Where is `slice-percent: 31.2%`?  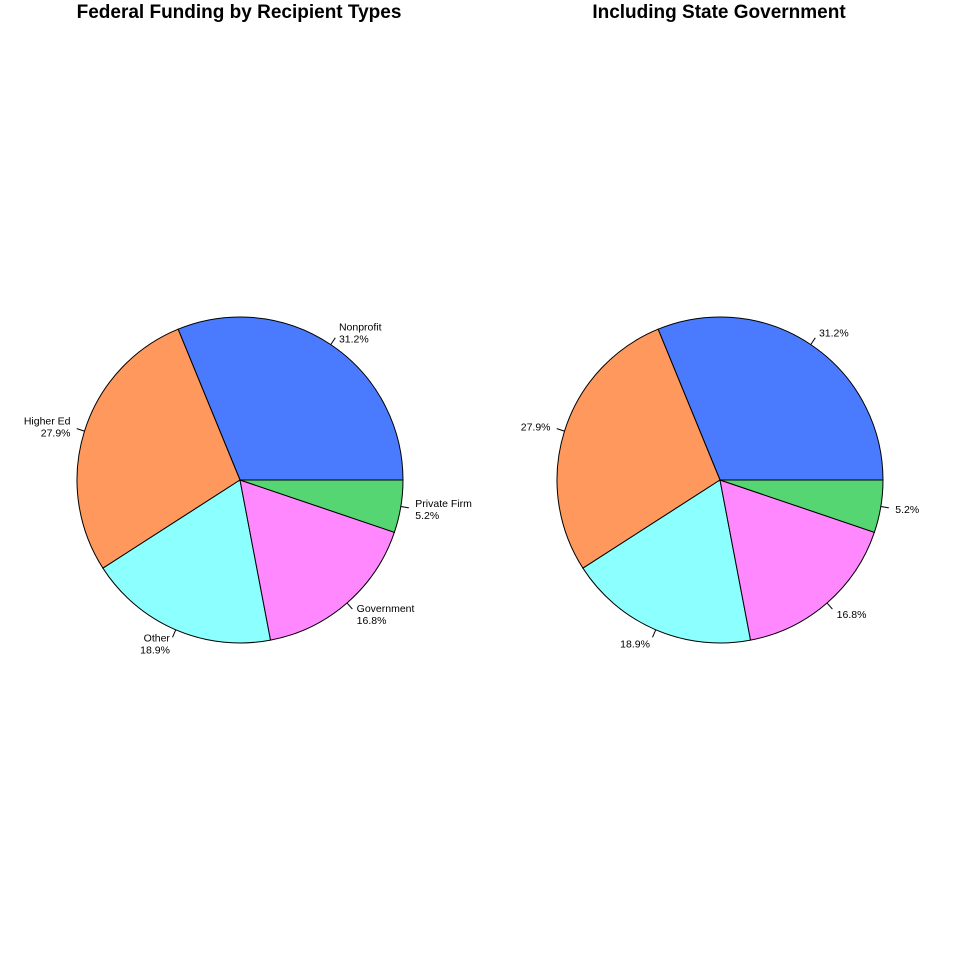 slice-percent: 31.2% is located at coordinates (354, 339).